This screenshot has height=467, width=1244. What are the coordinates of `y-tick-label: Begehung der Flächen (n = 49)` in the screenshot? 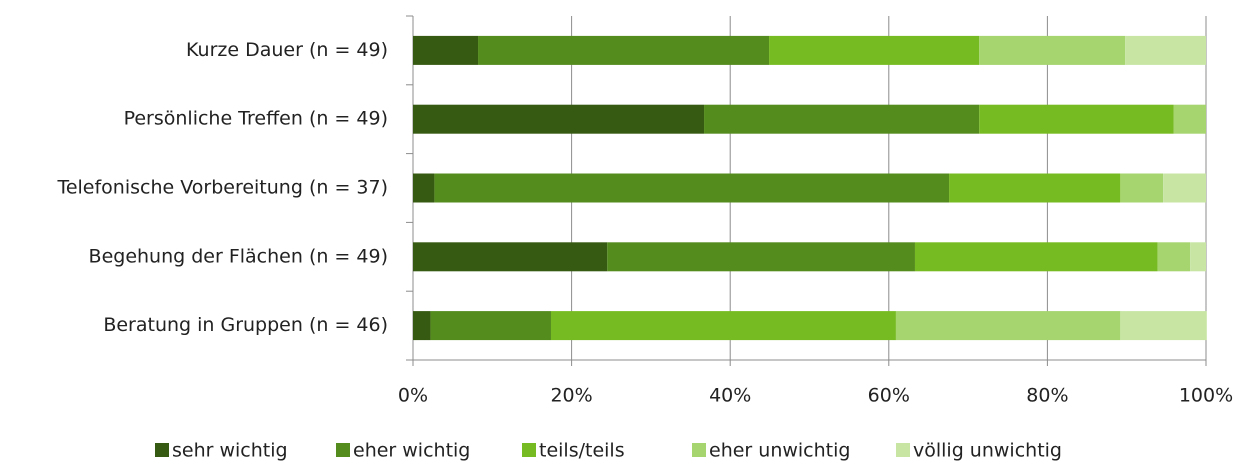 It's located at (238, 256).